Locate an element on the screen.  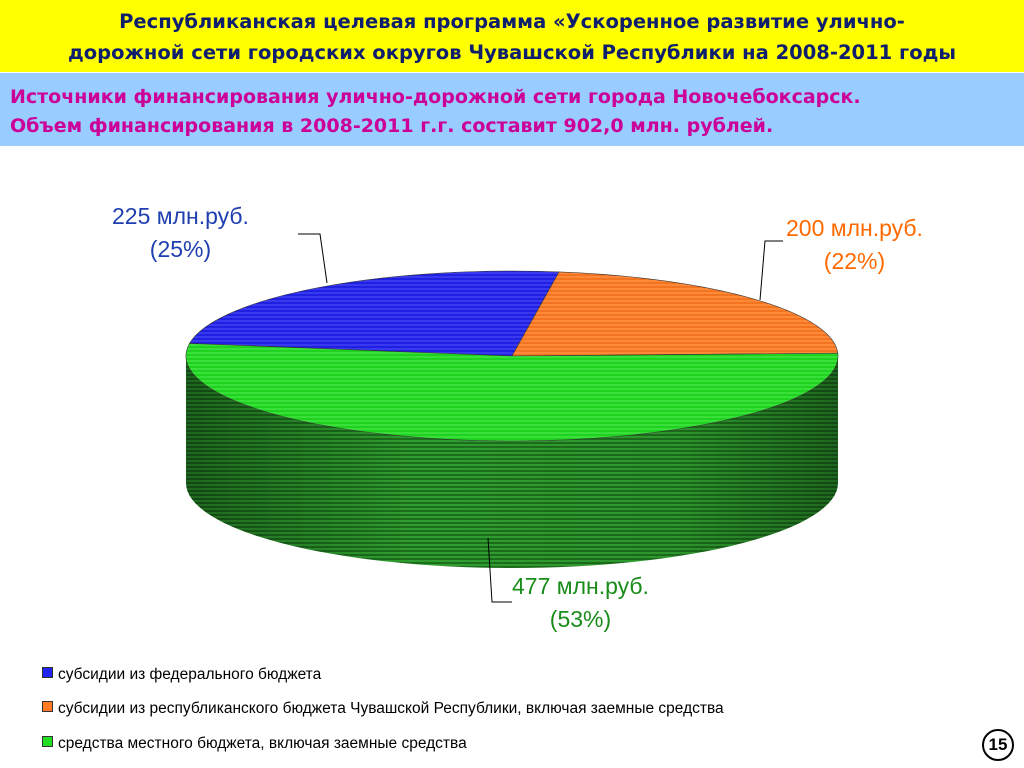
pie-top-face is located at coordinates (512, 356).